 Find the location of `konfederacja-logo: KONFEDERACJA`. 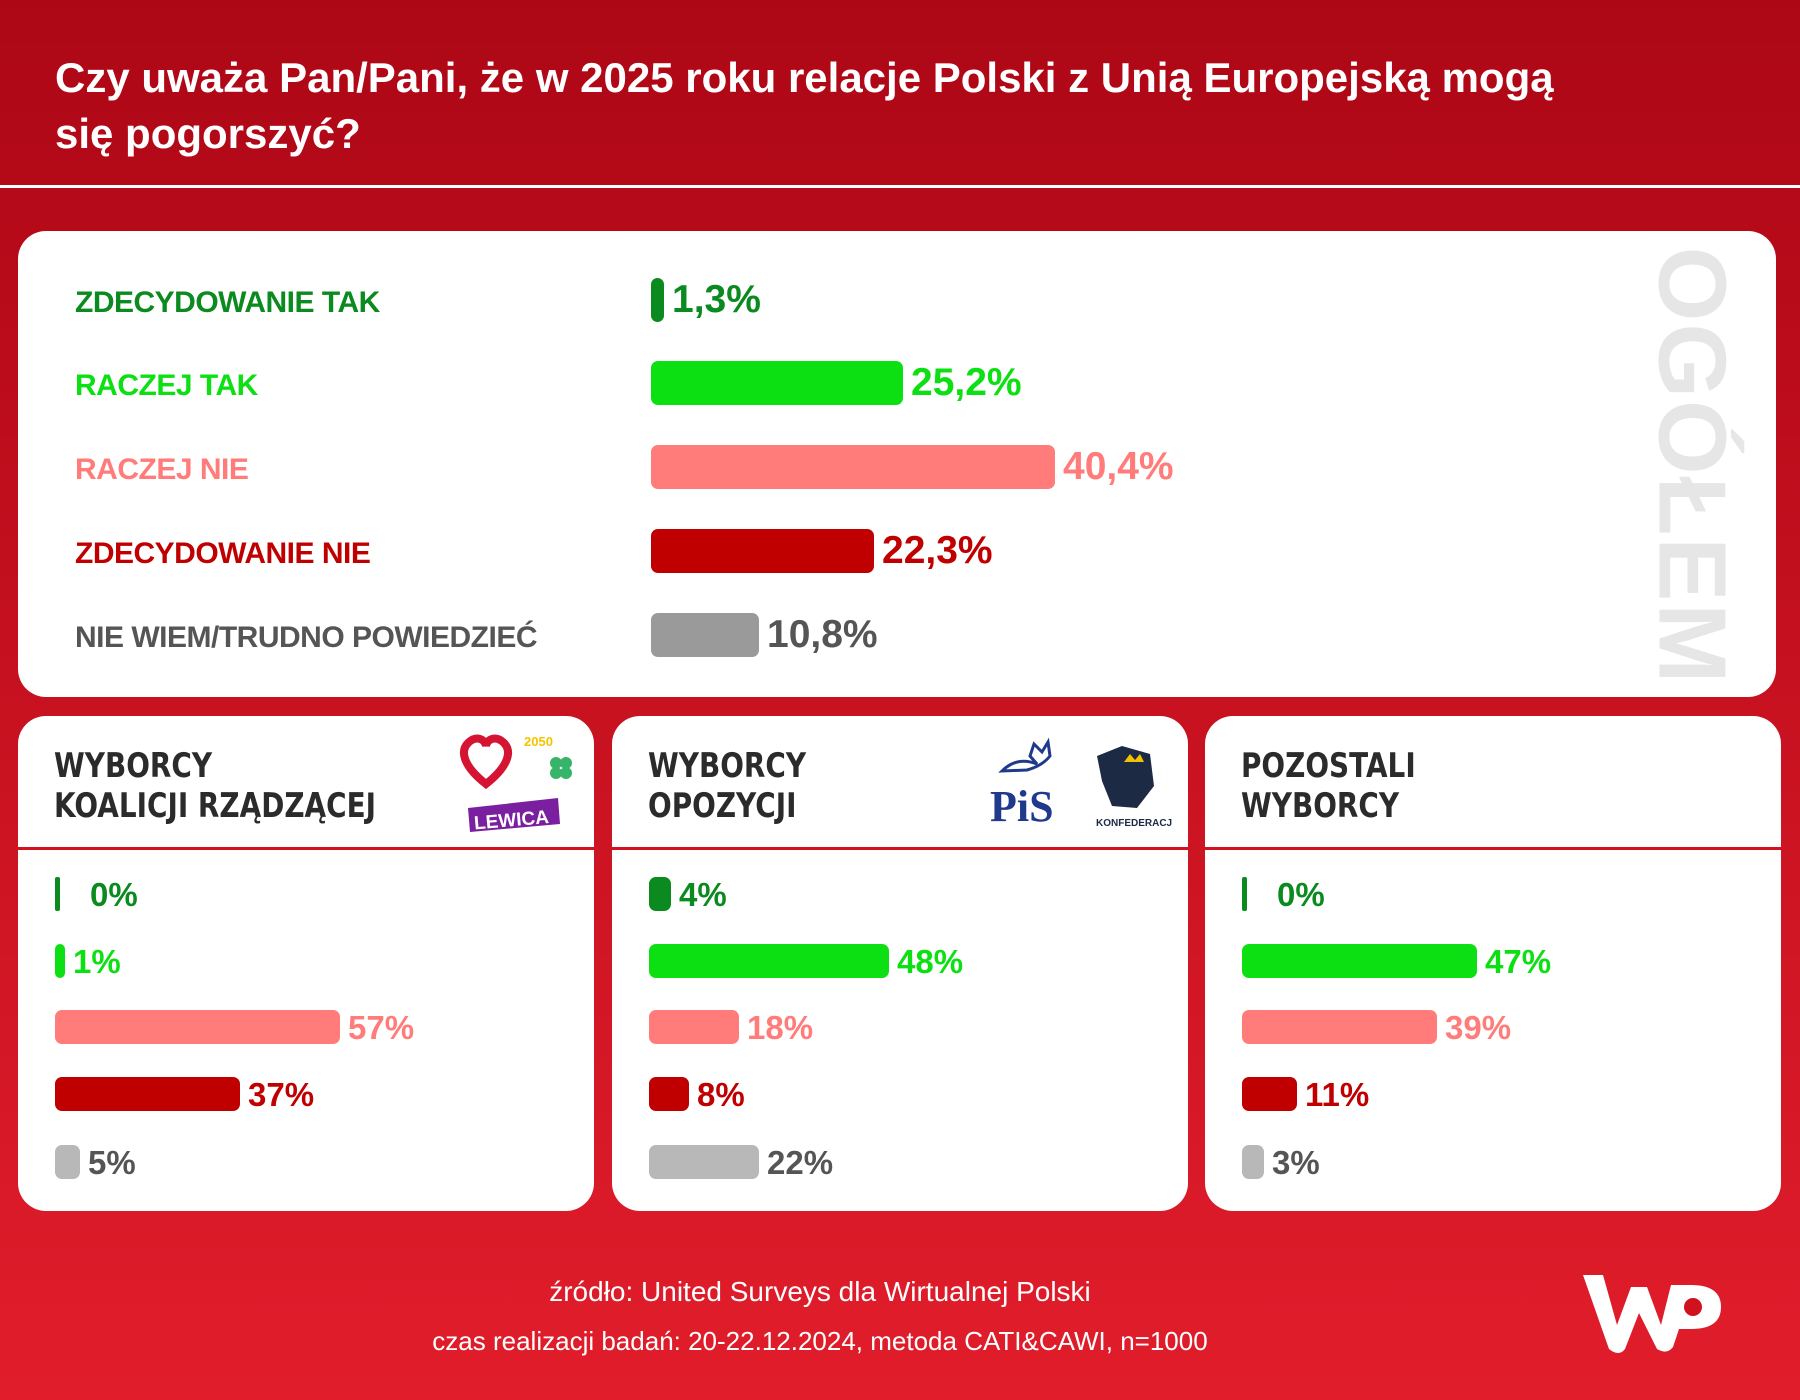

konfederacja-logo: KONFEDERACJA is located at coordinates (1134, 823).